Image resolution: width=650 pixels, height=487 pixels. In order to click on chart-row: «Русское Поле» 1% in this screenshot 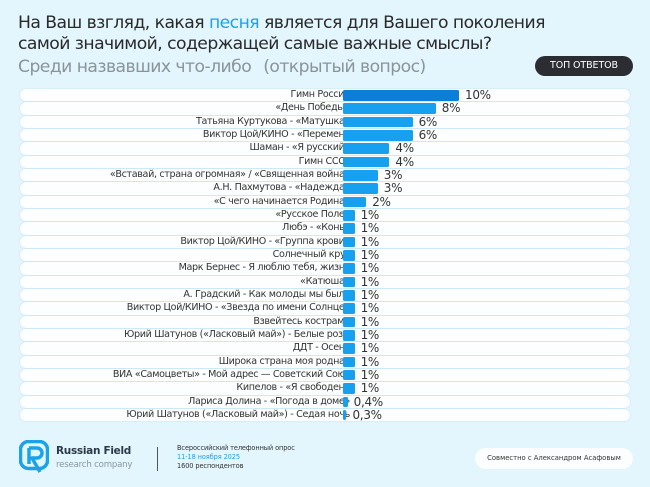, I will do `click(325, 214)`.